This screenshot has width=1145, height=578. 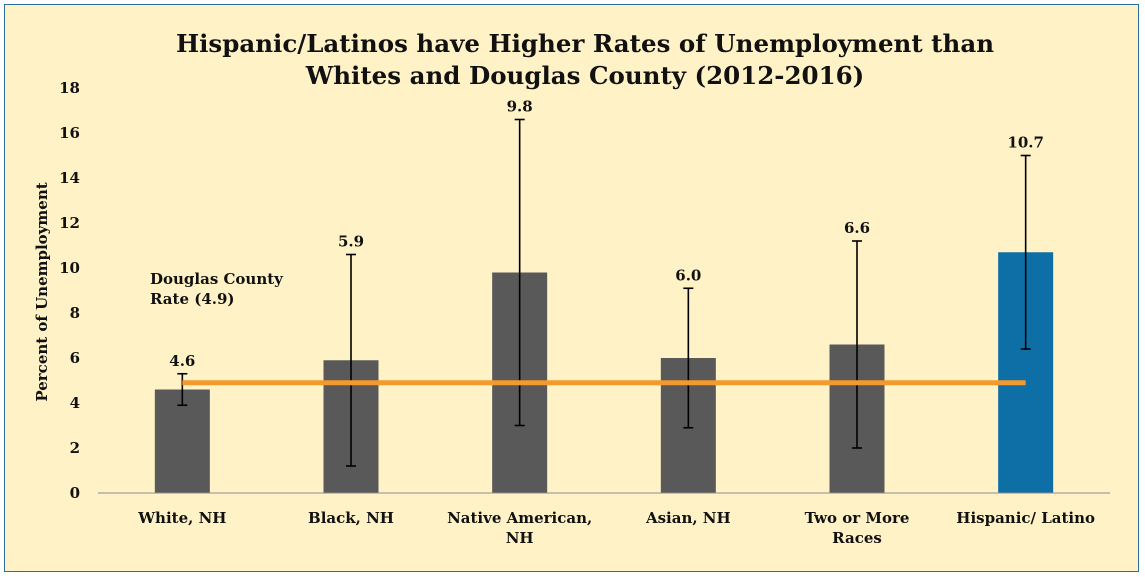 I want to click on x-category-label: Races, so click(x=857, y=538).